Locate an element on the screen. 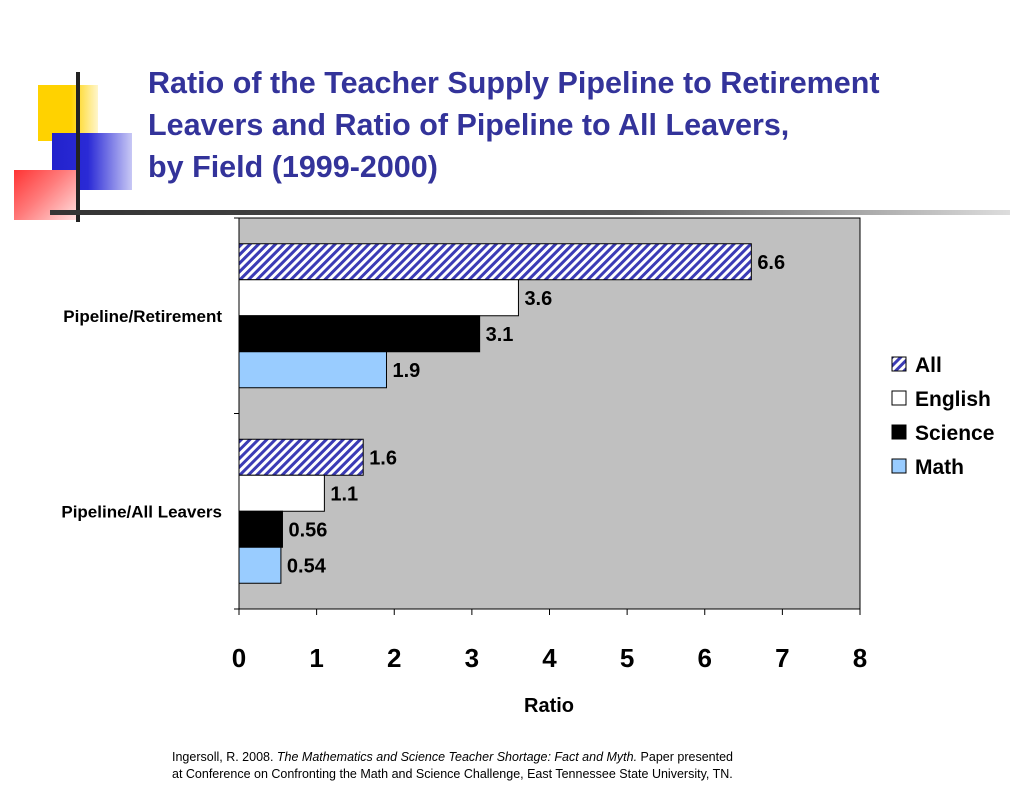 The image size is (1023, 808). legend-swatch-all is located at coordinates (899, 364).